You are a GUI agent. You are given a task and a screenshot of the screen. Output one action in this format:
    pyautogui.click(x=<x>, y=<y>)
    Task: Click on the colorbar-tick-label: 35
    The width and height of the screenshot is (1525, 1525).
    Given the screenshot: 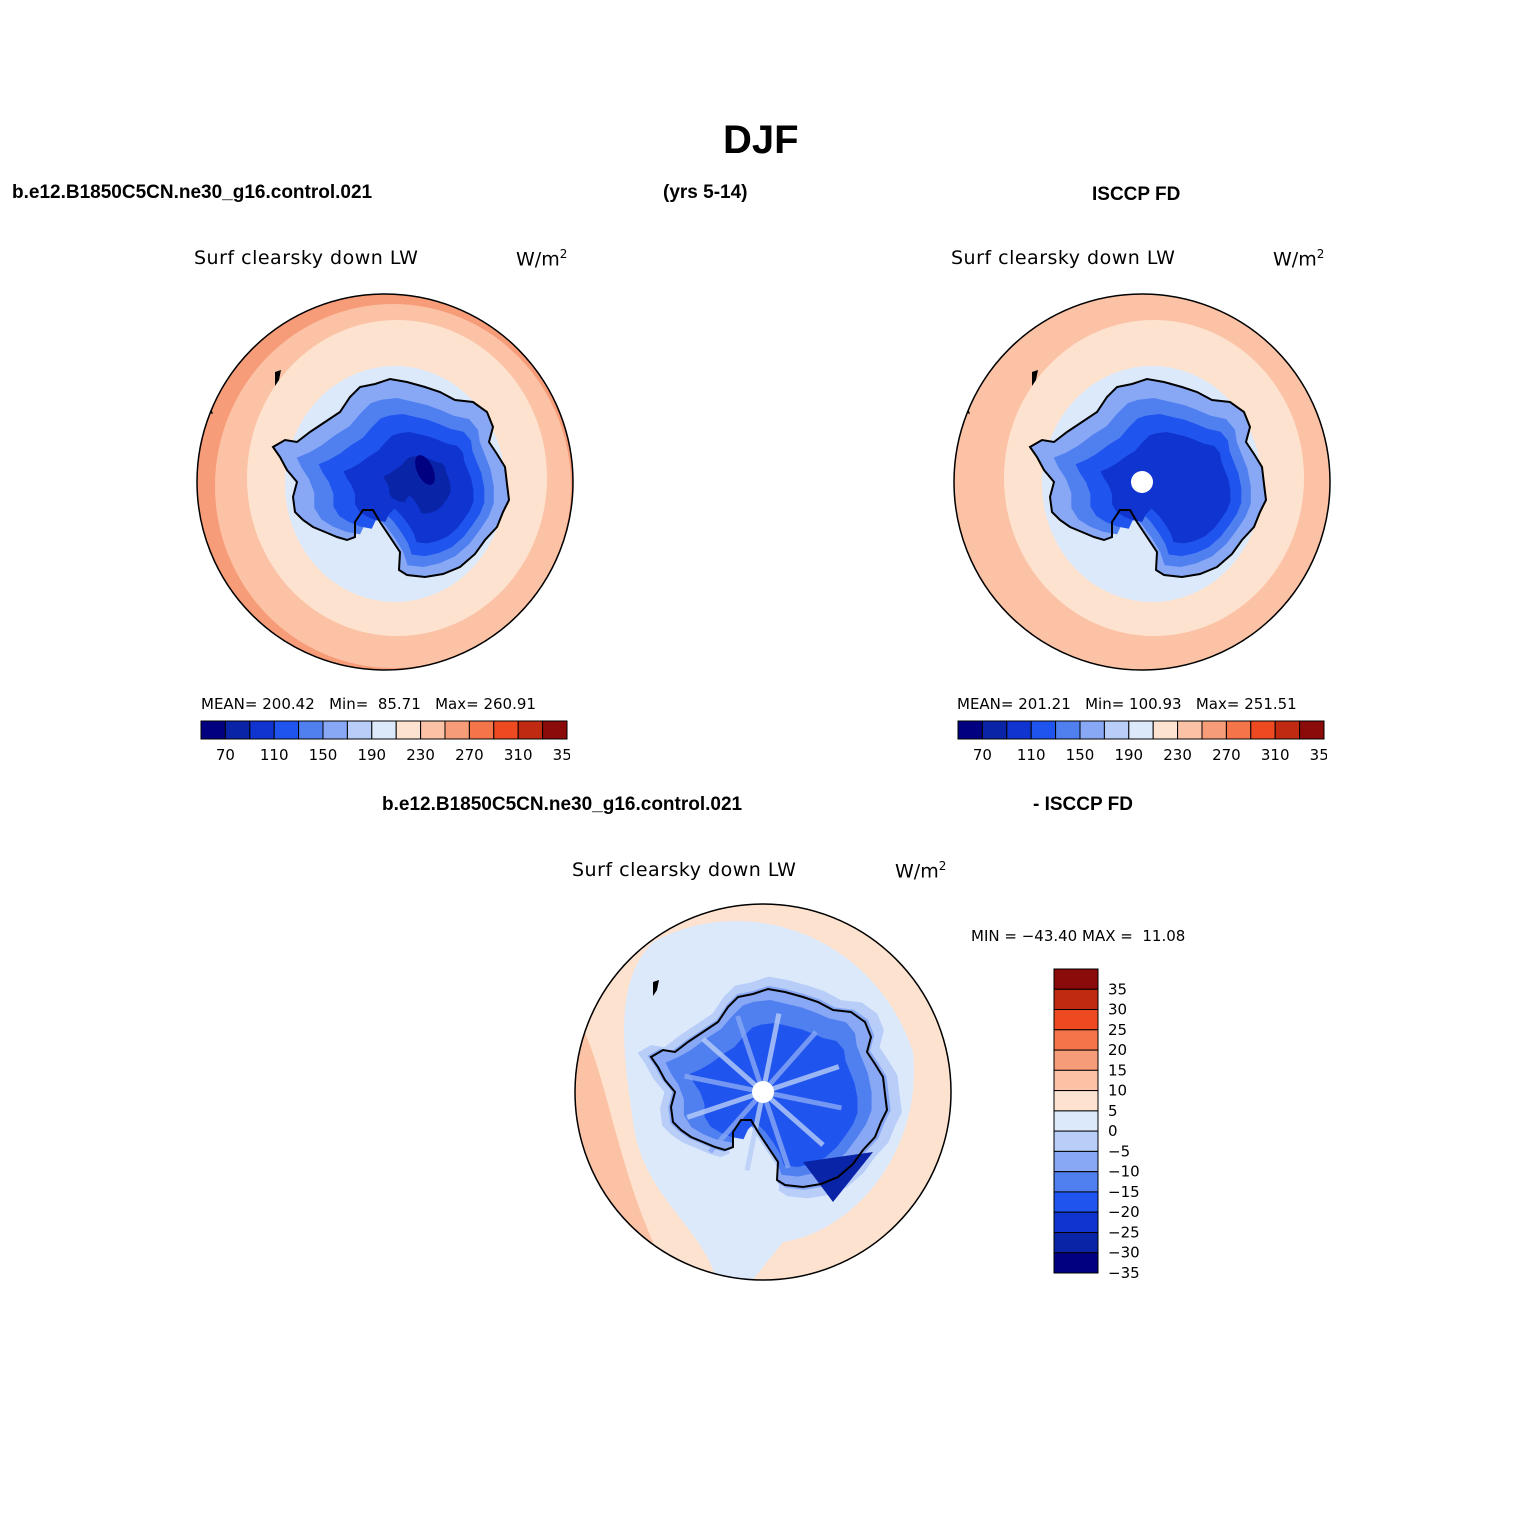 What is the action you would take?
    pyautogui.click(x=1117, y=989)
    